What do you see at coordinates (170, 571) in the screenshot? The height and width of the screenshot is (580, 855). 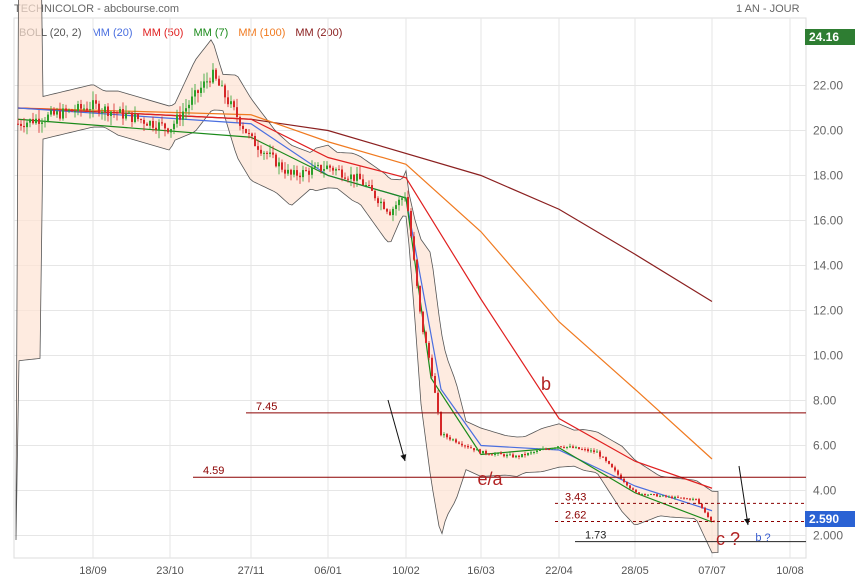 I see `x-tick-label: 23/10` at bounding box center [170, 571].